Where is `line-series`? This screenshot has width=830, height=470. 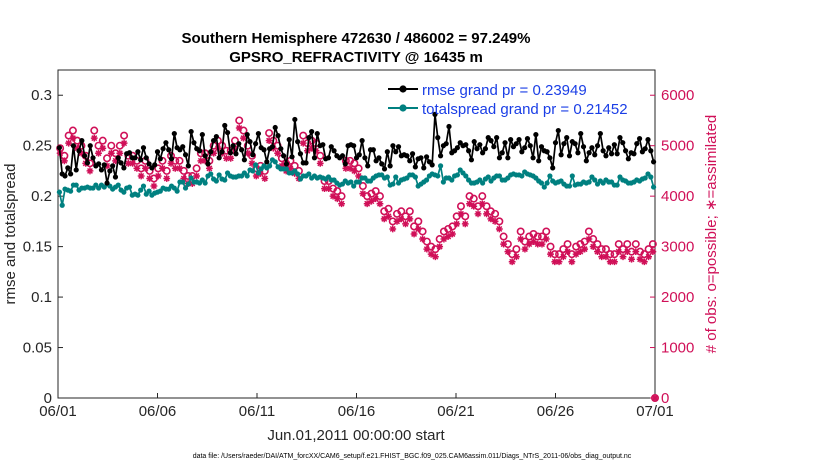 line-series is located at coordinates (356, 159).